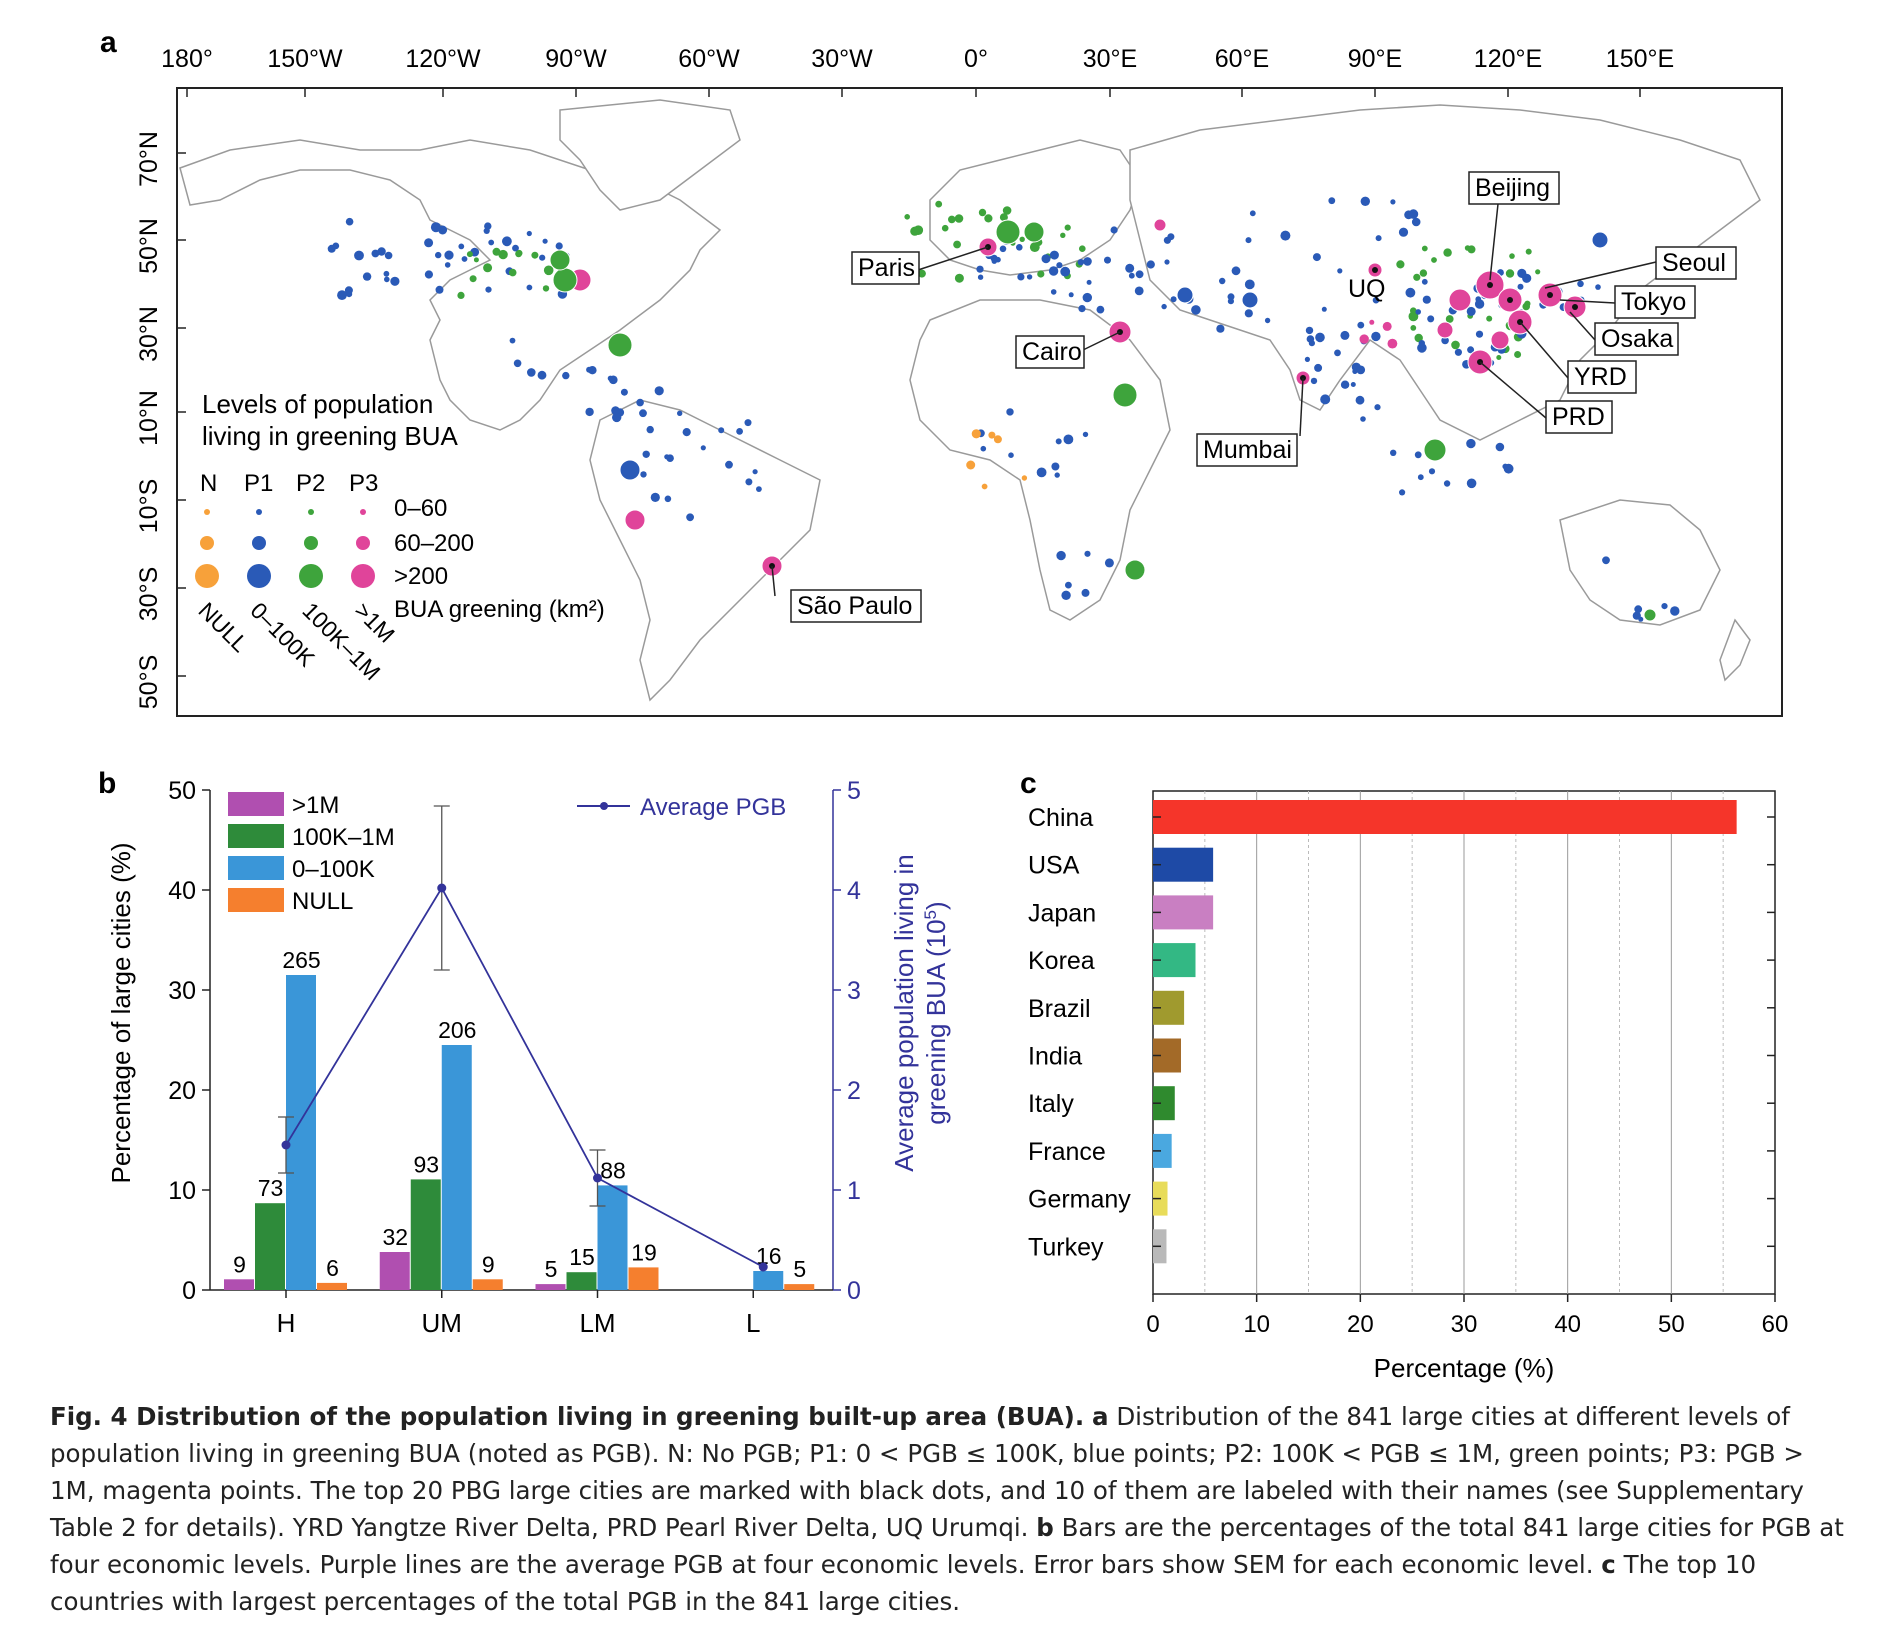 This screenshot has height=1627, width=1888. What do you see at coordinates (1066, 1247) in the screenshot?
I see `country-label: Turkey` at bounding box center [1066, 1247].